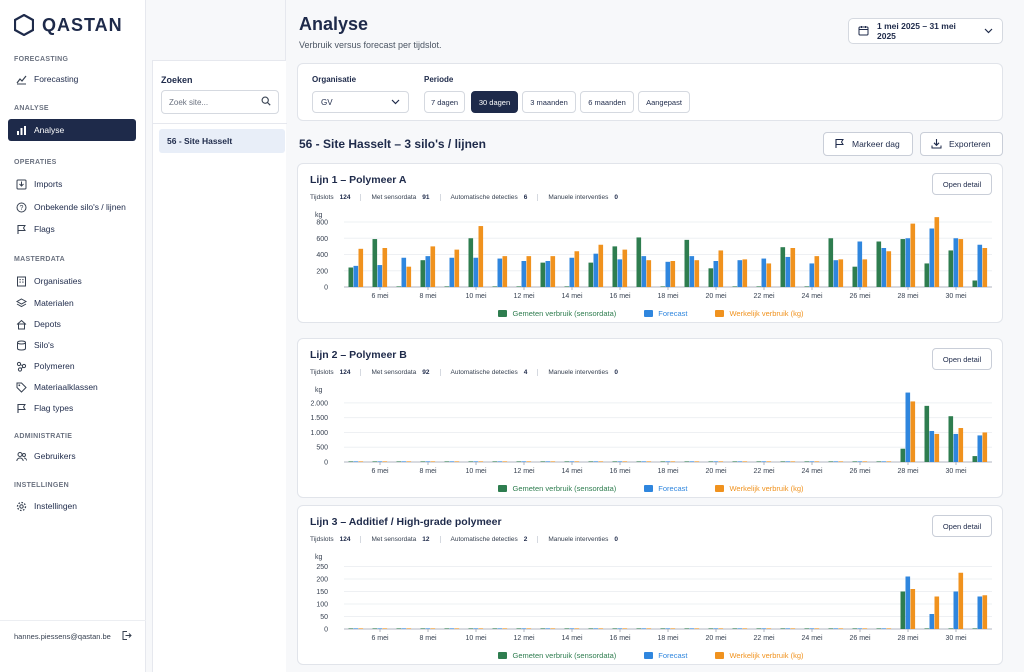 The height and width of the screenshot is (672, 1024). I want to click on search-icon, so click(266, 102).